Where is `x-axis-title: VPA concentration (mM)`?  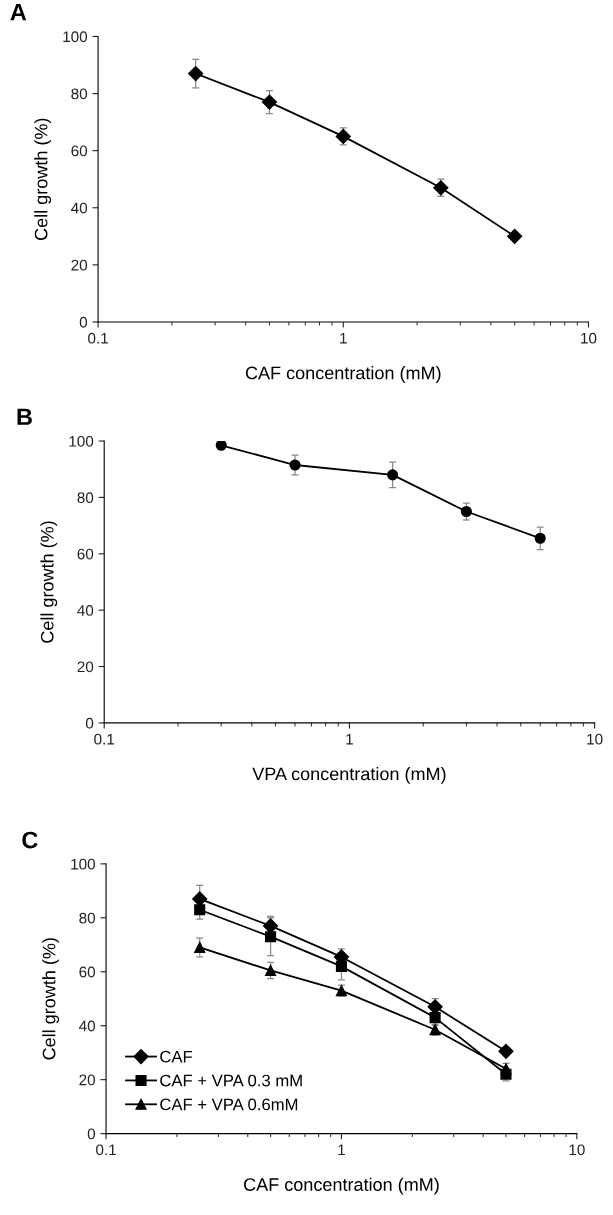 x-axis-title: VPA concentration (mM) is located at coordinates (349, 775).